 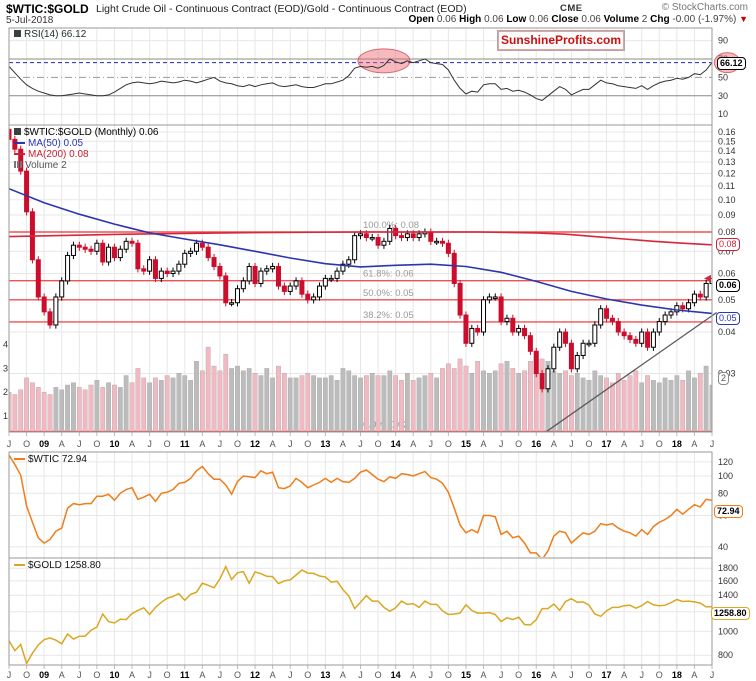 What do you see at coordinates (55, 34) in the screenshot?
I see `rsi-legend-label: RSI(14) 66.12` at bounding box center [55, 34].